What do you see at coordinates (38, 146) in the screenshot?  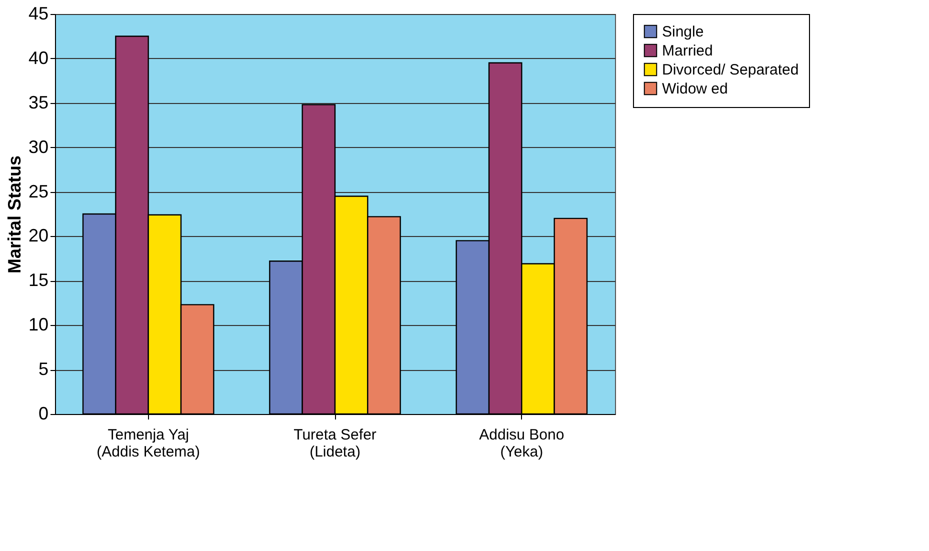 I see `y-tick-label: 30` at bounding box center [38, 146].